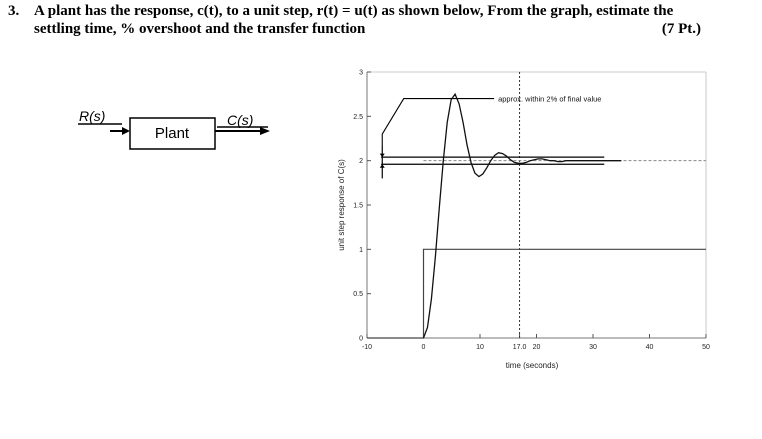  I want to click on response-curve, so click(522, 215).